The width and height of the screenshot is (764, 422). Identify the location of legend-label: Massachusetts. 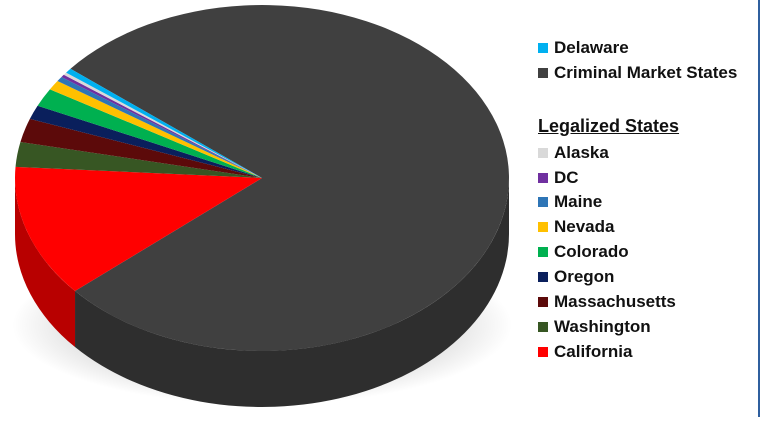
(615, 301).